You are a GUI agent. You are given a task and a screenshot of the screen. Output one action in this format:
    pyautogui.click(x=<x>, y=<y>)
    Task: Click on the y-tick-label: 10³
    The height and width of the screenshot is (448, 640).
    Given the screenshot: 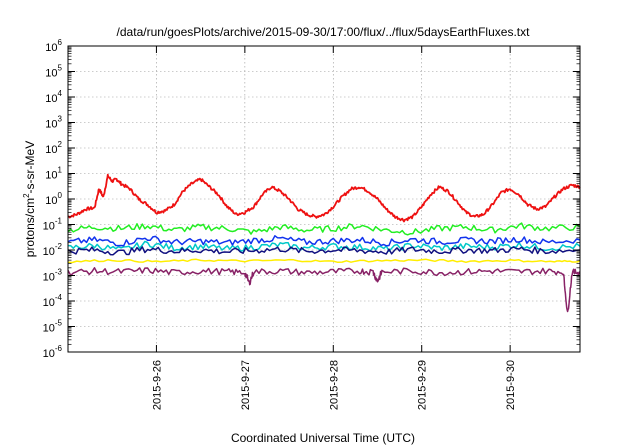 What is the action you would take?
    pyautogui.click(x=53, y=123)
    